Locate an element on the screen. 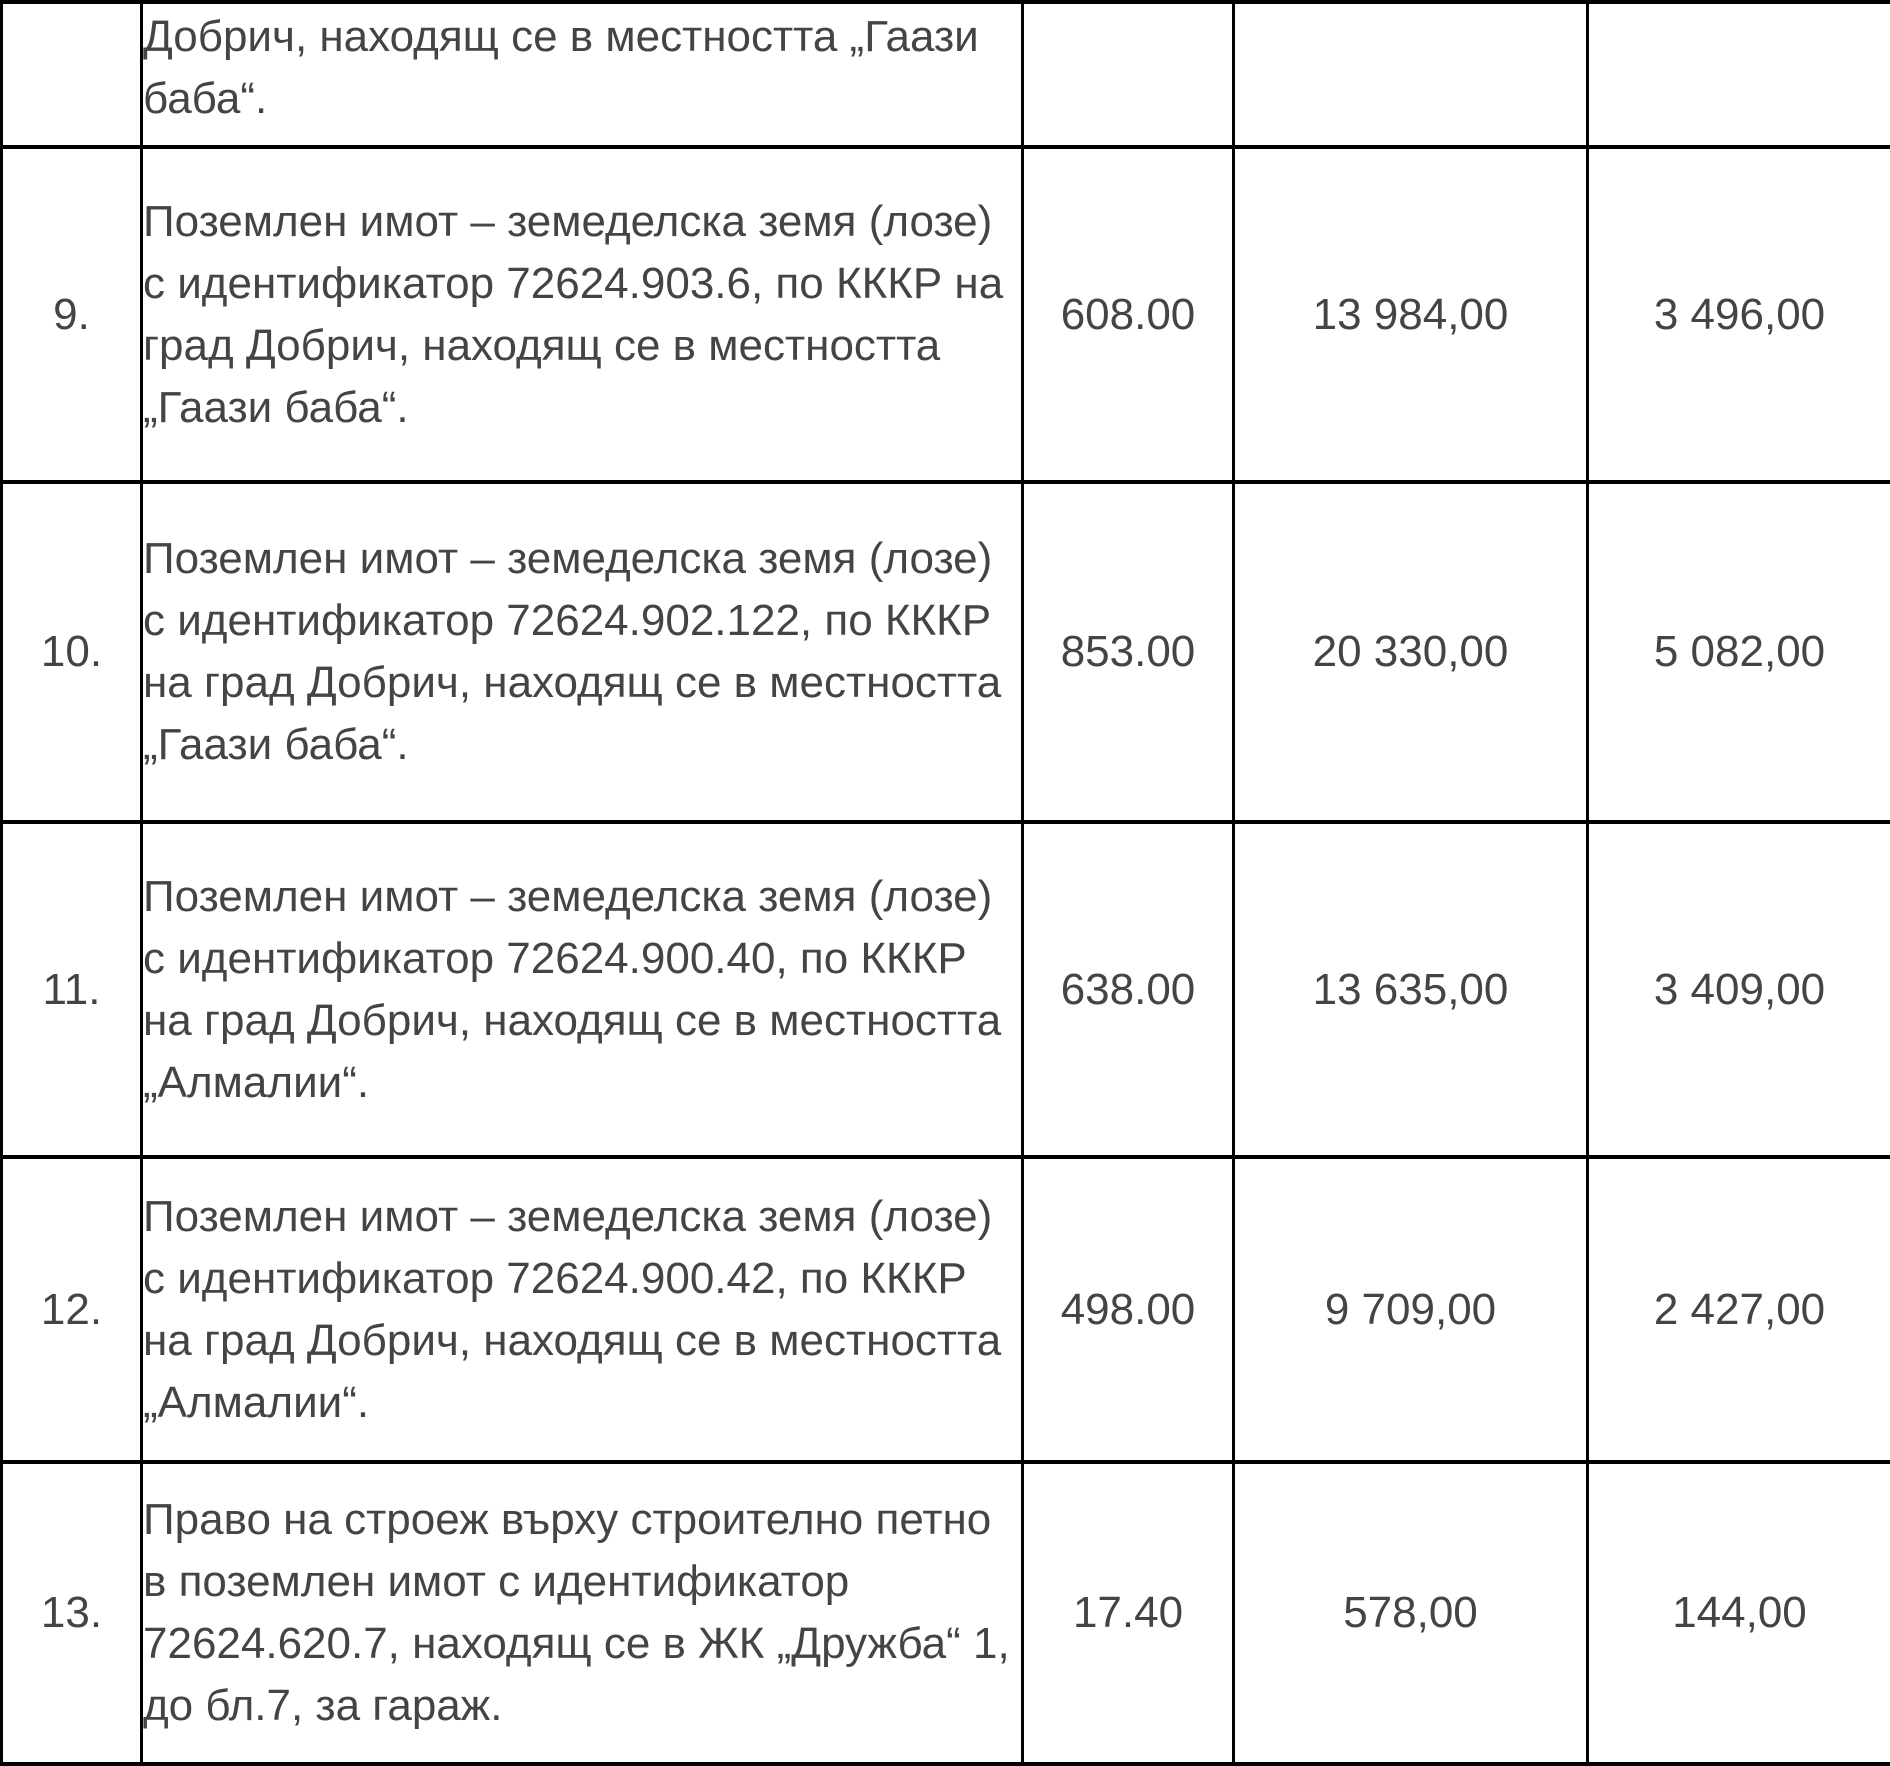 This screenshot has width=1890, height=1766. row-number-cell: 9. is located at coordinates (72, 314).